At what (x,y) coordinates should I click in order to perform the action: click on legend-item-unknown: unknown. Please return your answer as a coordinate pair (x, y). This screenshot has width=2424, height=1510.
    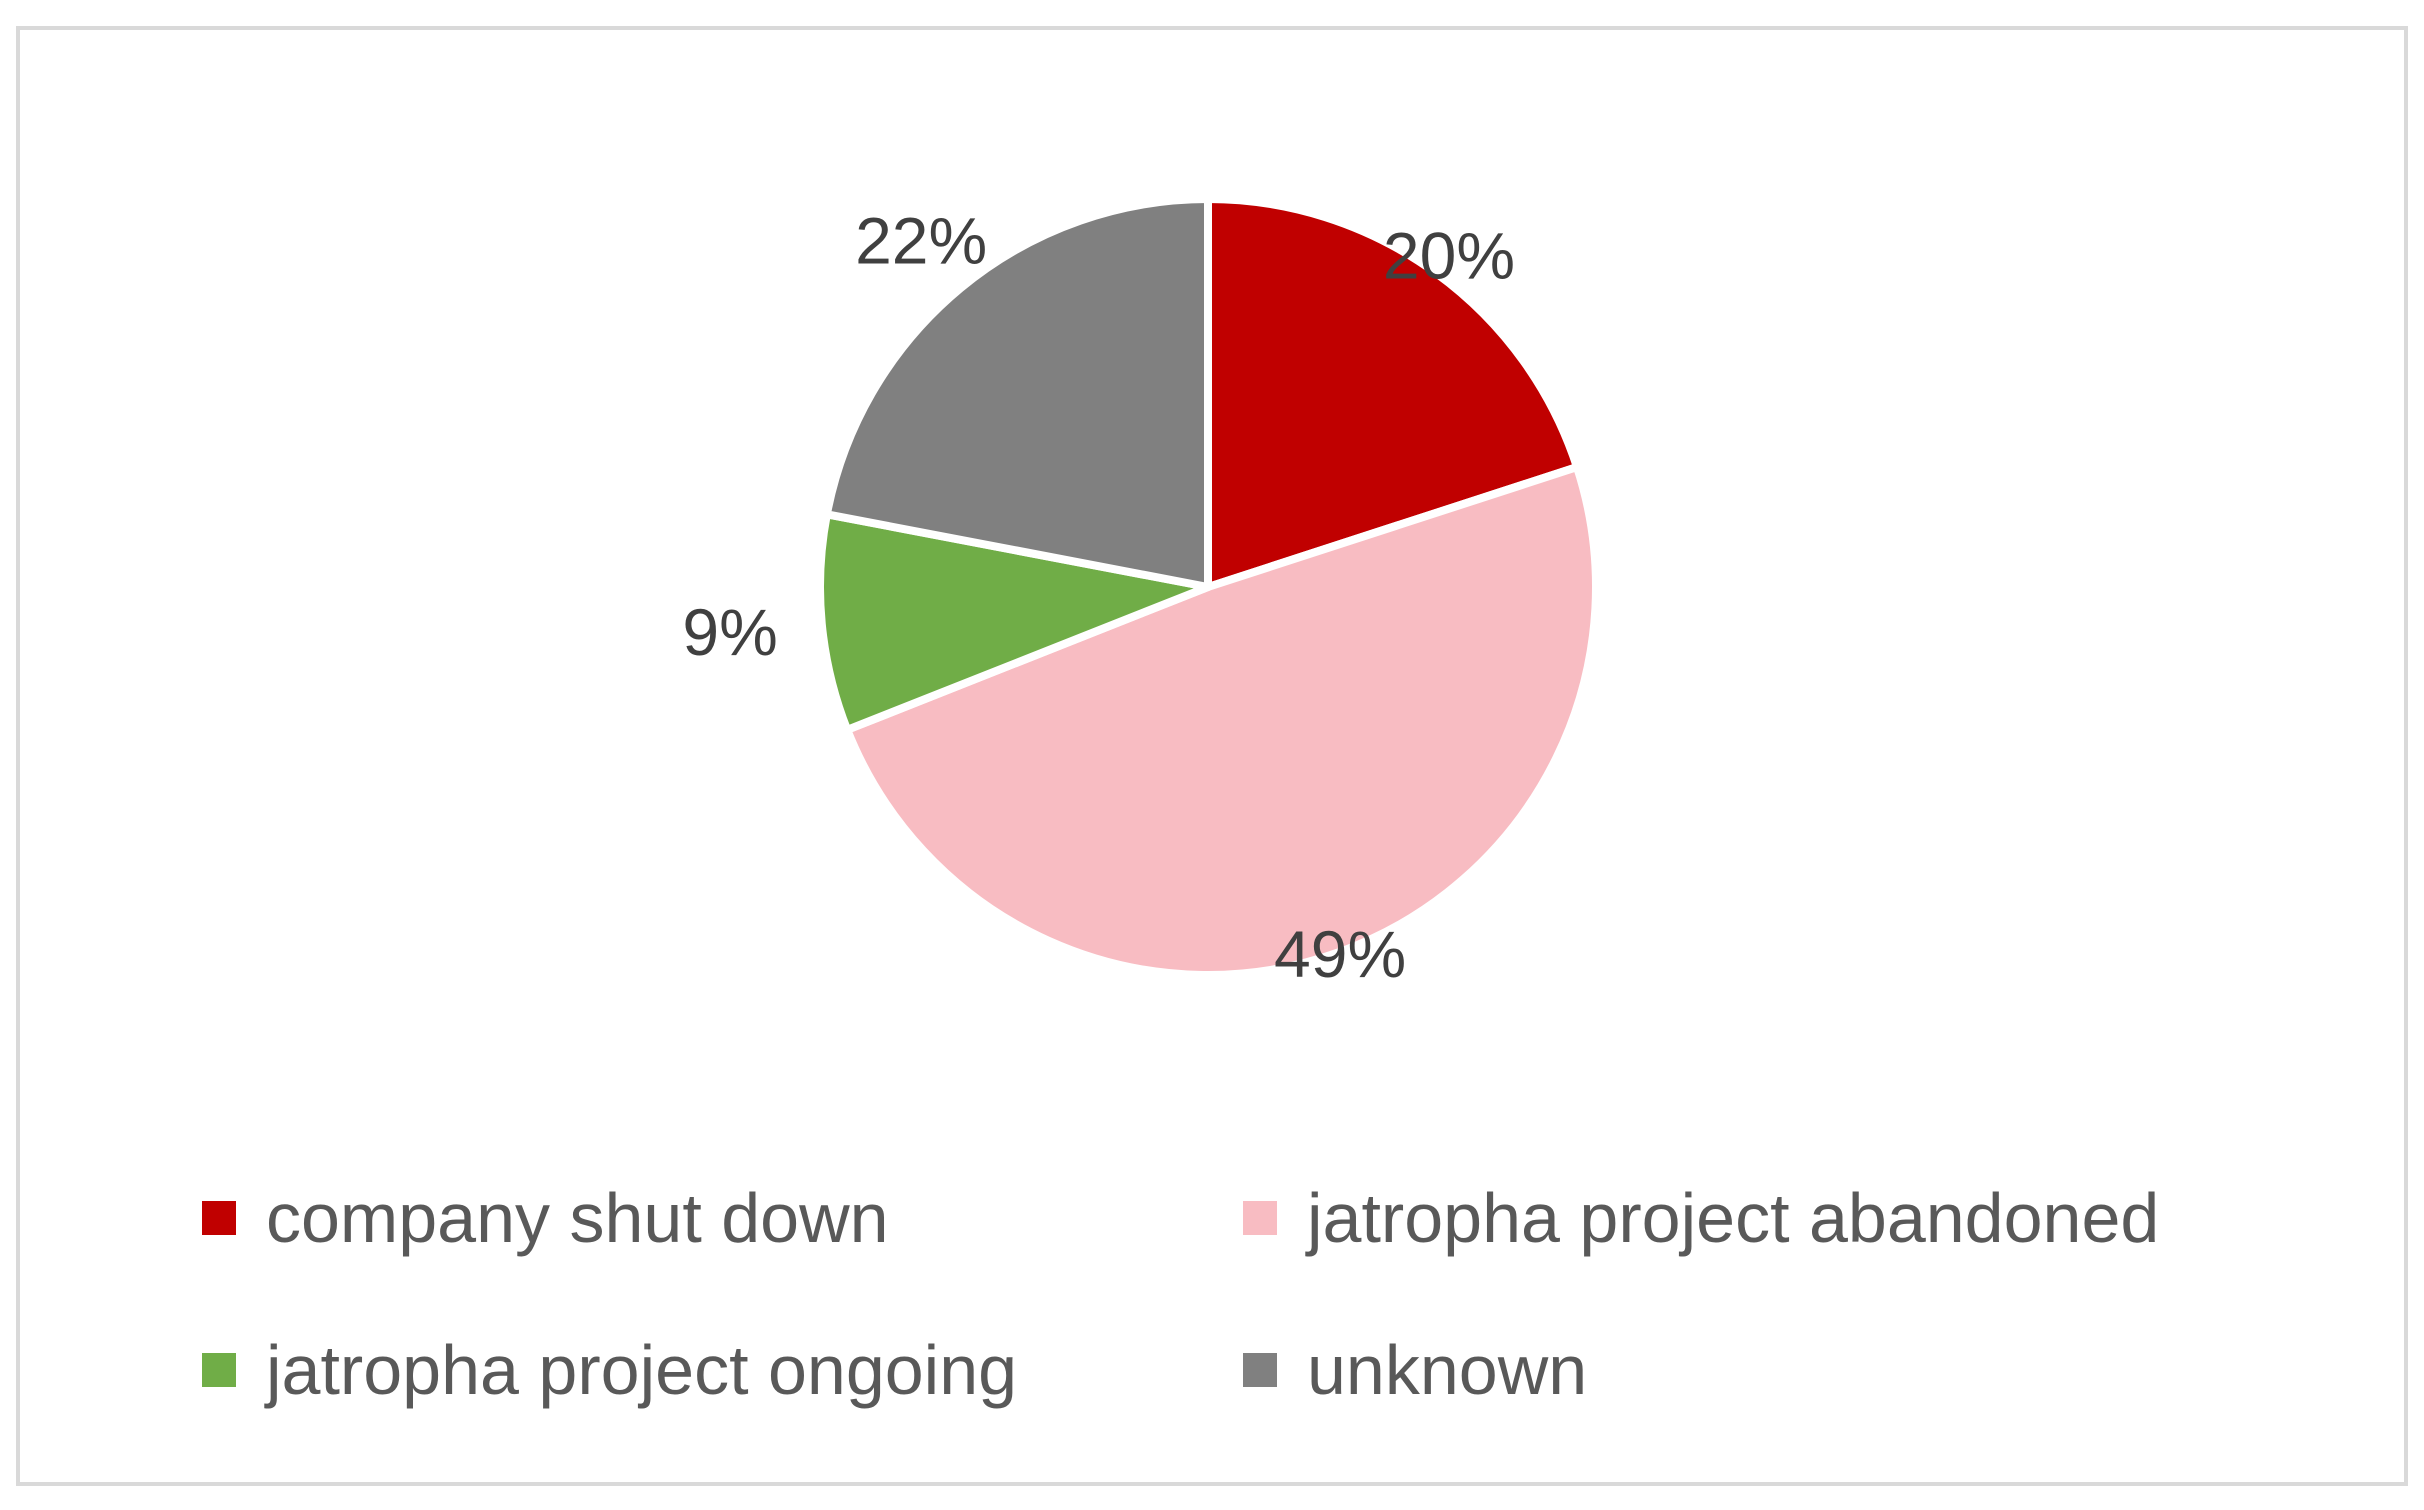
    Looking at the image, I should click on (1415, 1370).